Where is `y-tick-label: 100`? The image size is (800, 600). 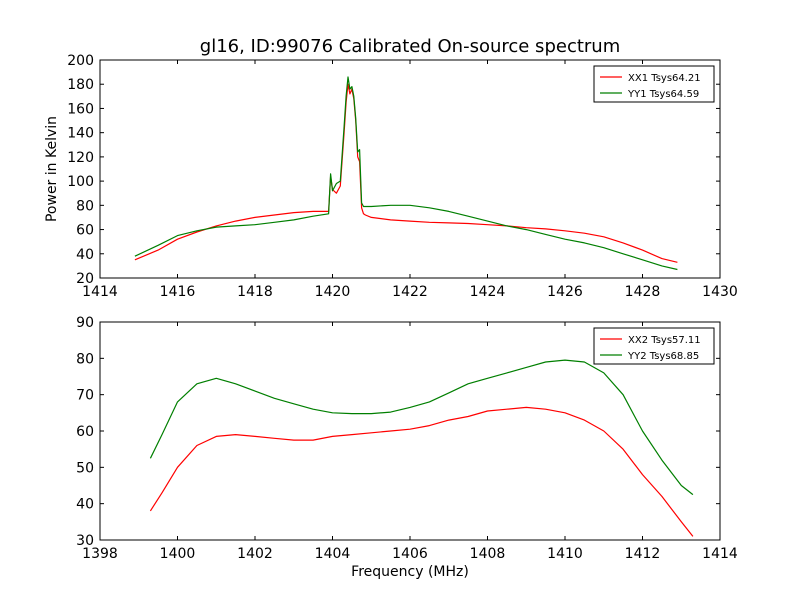
y-tick-label: 100 is located at coordinates (80, 182).